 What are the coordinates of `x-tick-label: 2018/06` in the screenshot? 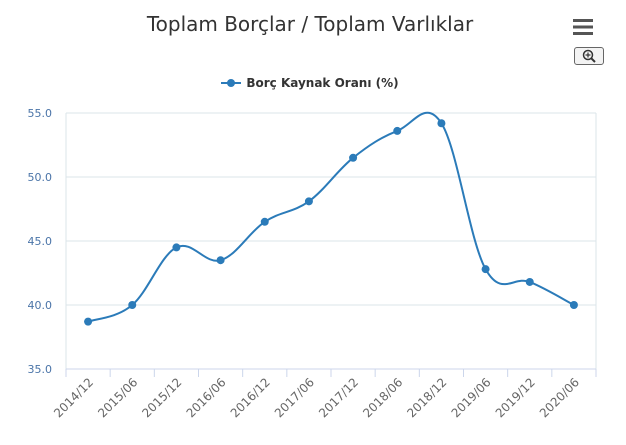 It's located at (382, 397).